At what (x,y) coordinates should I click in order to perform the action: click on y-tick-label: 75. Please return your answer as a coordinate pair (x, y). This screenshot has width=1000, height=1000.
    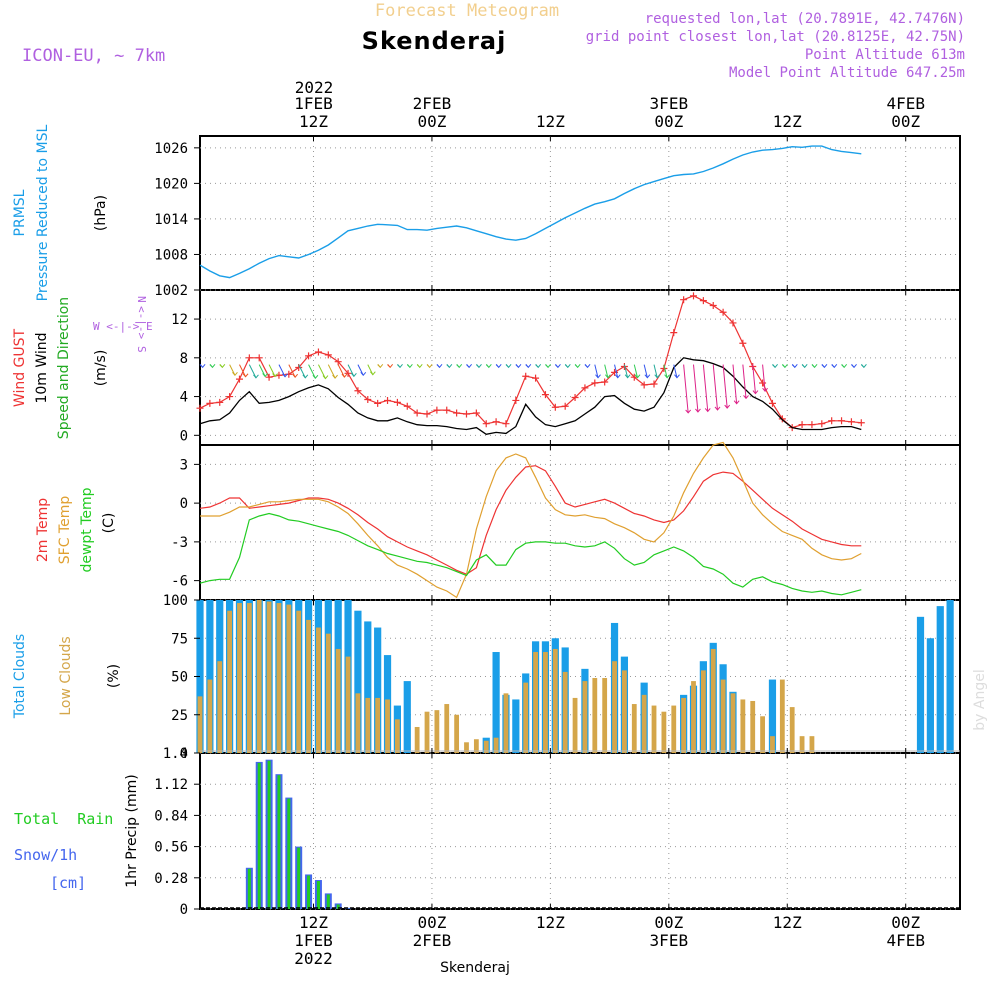
    Looking at the image, I should click on (179, 639).